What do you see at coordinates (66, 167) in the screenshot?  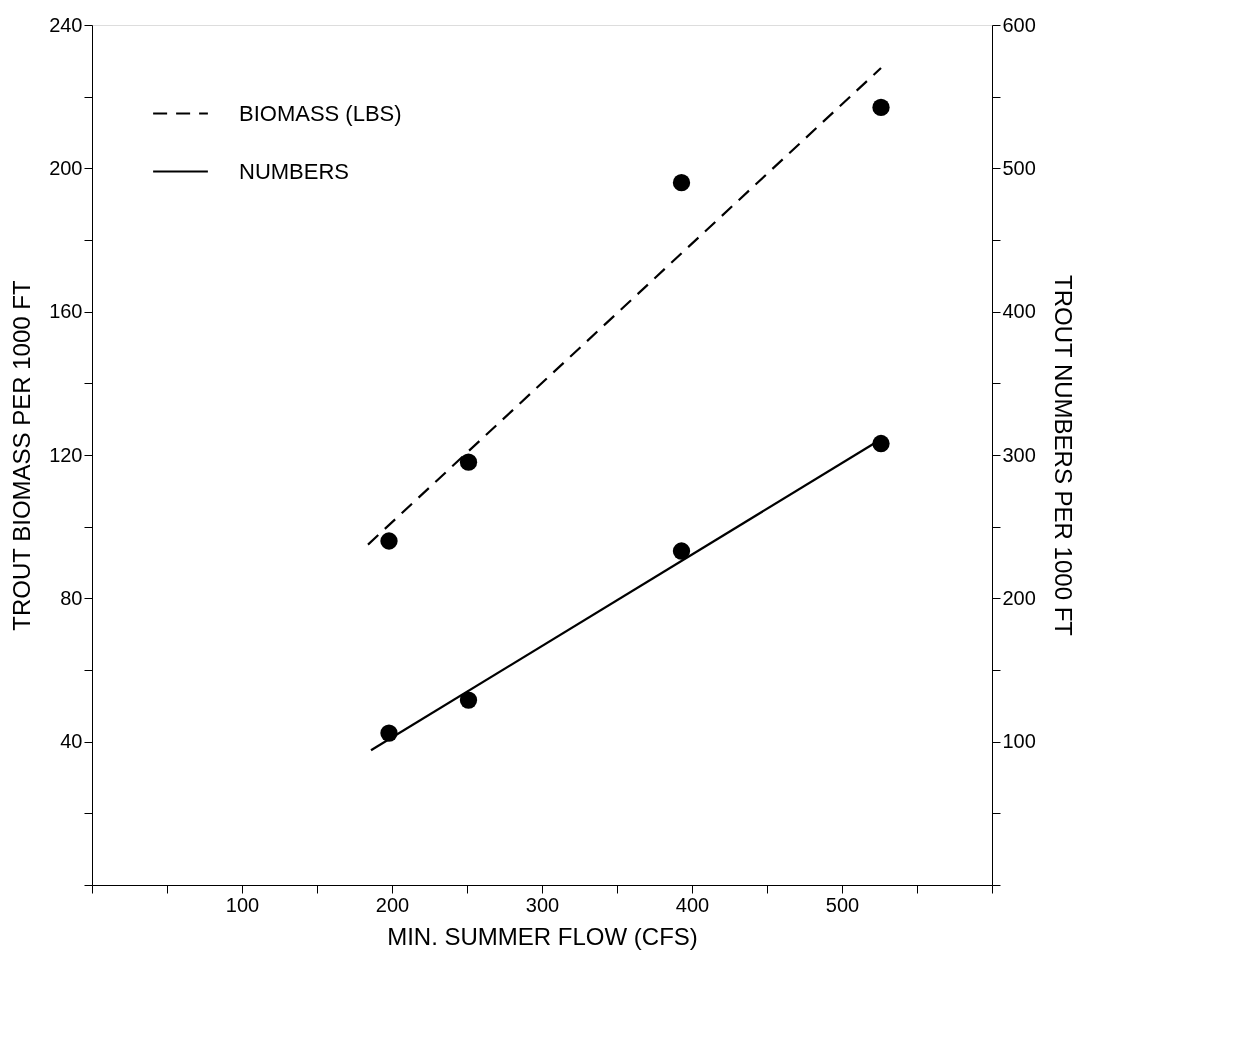 I see `y-tick-label: 200` at bounding box center [66, 167].